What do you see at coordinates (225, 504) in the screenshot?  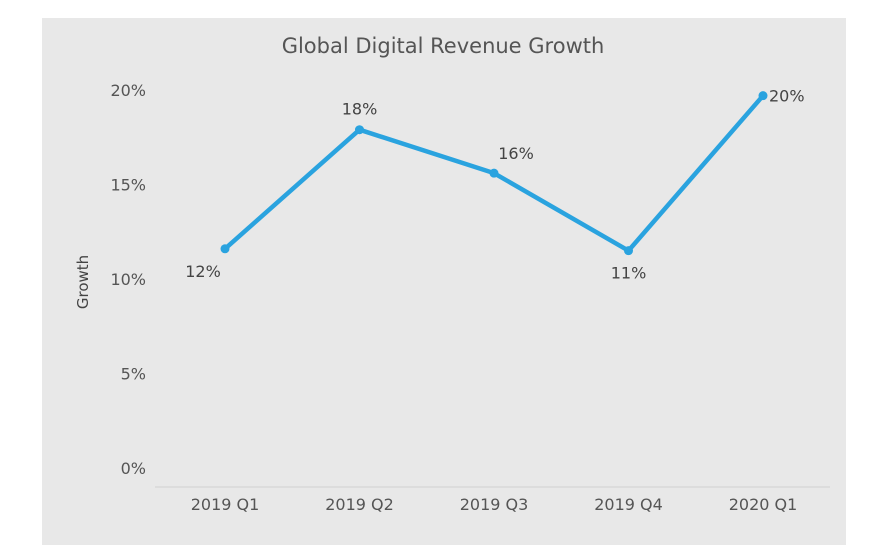 I see `x-tick-label: 2019 Q1` at bounding box center [225, 504].